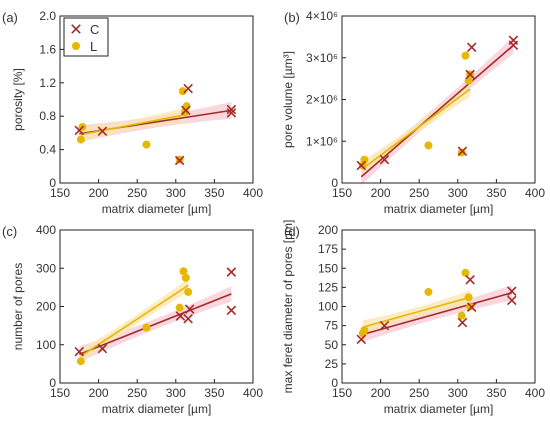 This screenshot has width=550, height=425. What do you see at coordinates (157, 209) in the screenshot?
I see `panel-a-x-axis-label: matrix diameter [µm]` at bounding box center [157, 209].